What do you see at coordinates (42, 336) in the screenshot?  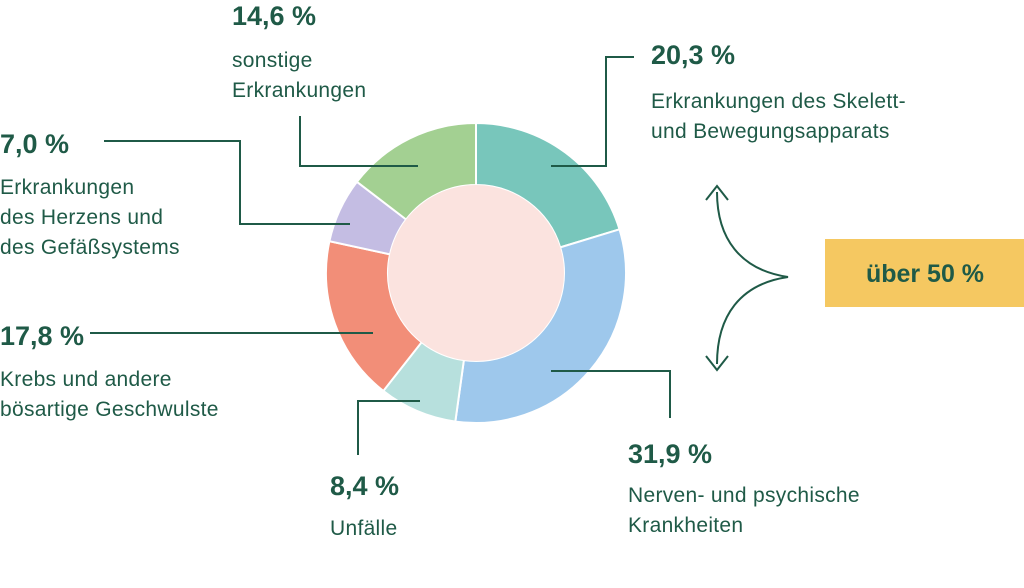 I see `value-label-4: 17,8 %` at bounding box center [42, 336].